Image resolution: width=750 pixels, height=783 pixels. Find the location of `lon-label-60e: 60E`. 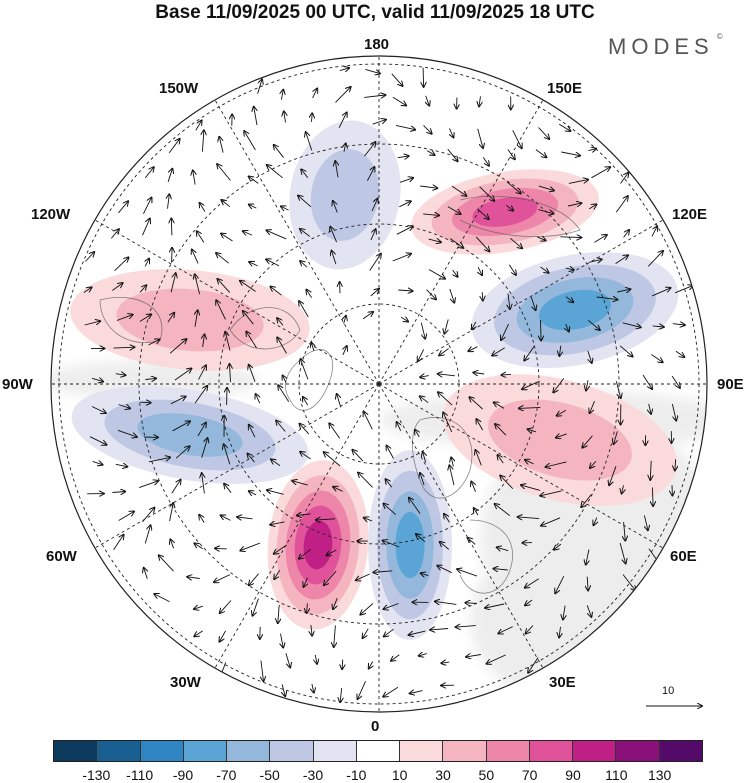

lon-label-60e: 60E is located at coordinates (683, 556).